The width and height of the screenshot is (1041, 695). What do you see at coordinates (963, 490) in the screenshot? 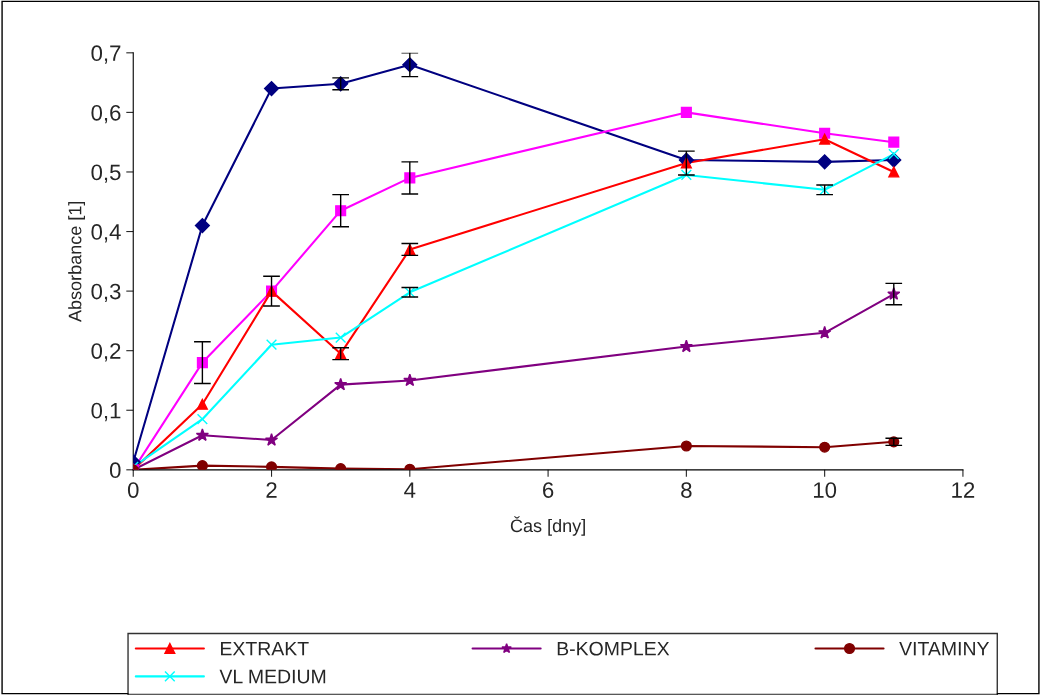
I see `x-tick-label: 12` at bounding box center [963, 490].